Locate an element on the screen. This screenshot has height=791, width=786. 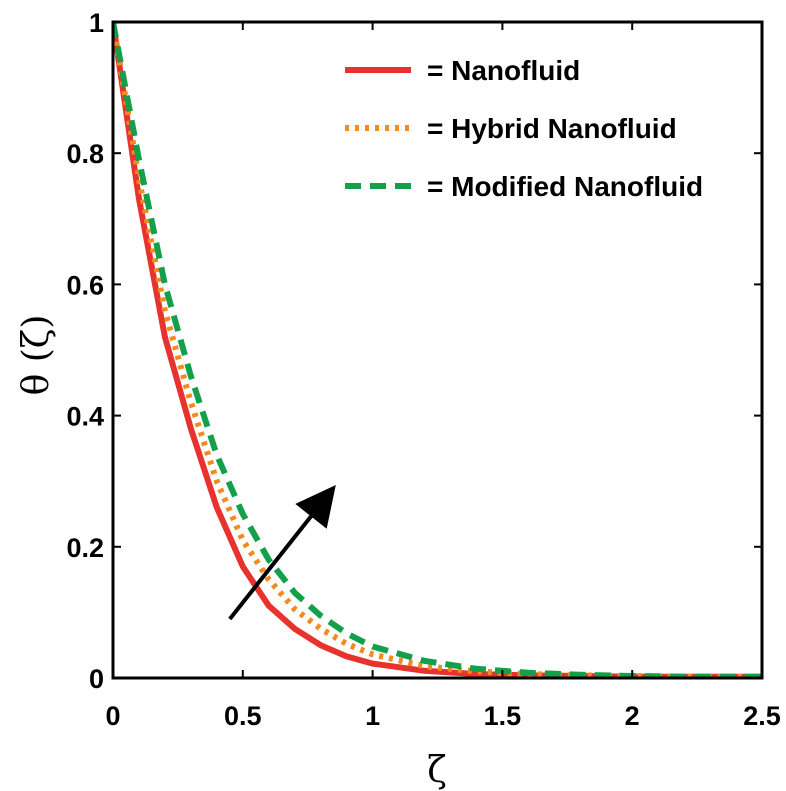
x-tick-label: 0.5 is located at coordinates (243, 716).